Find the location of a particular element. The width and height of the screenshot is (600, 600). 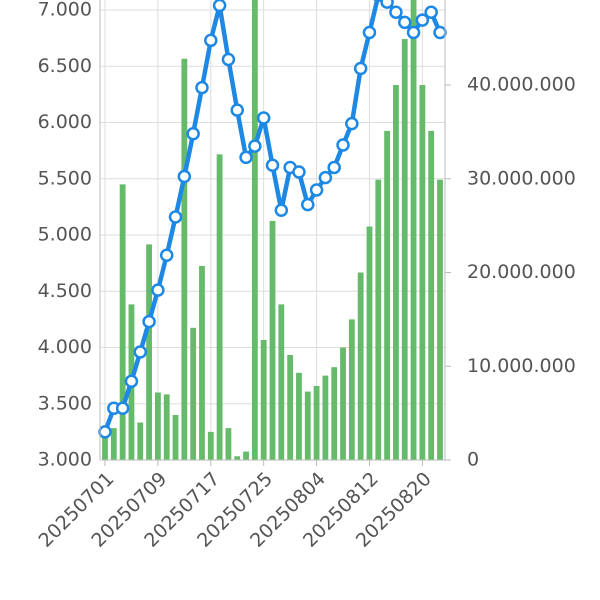

y2-tick-label: 0 is located at coordinates (473, 460).